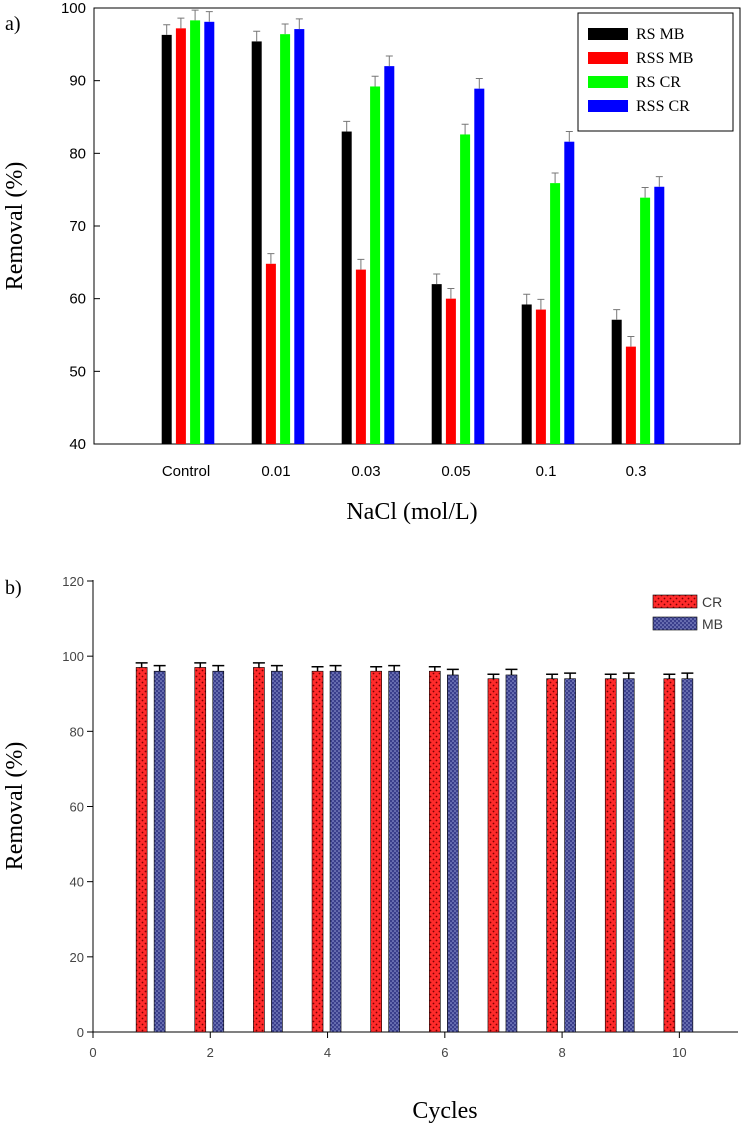 The height and width of the screenshot is (1127, 749). I want to click on y-tick-label-a: 70, so click(77, 226).